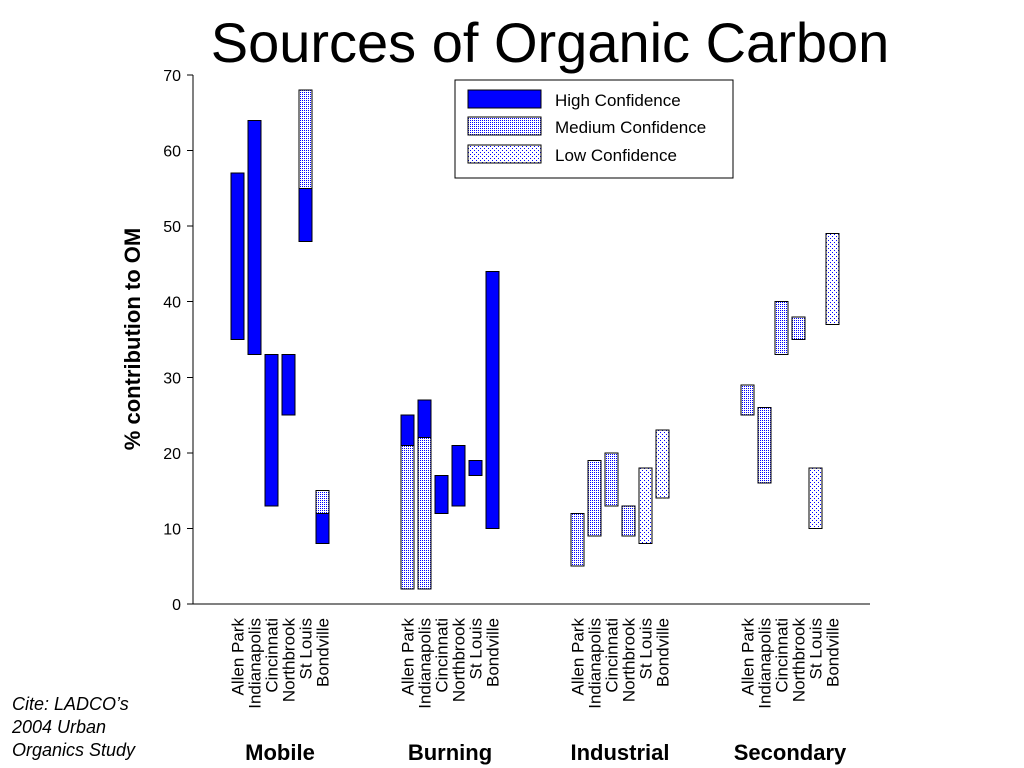  Describe the element at coordinates (577, 539) in the screenshot. I see `bar-industrial-allen-park-medium-confidence` at that location.